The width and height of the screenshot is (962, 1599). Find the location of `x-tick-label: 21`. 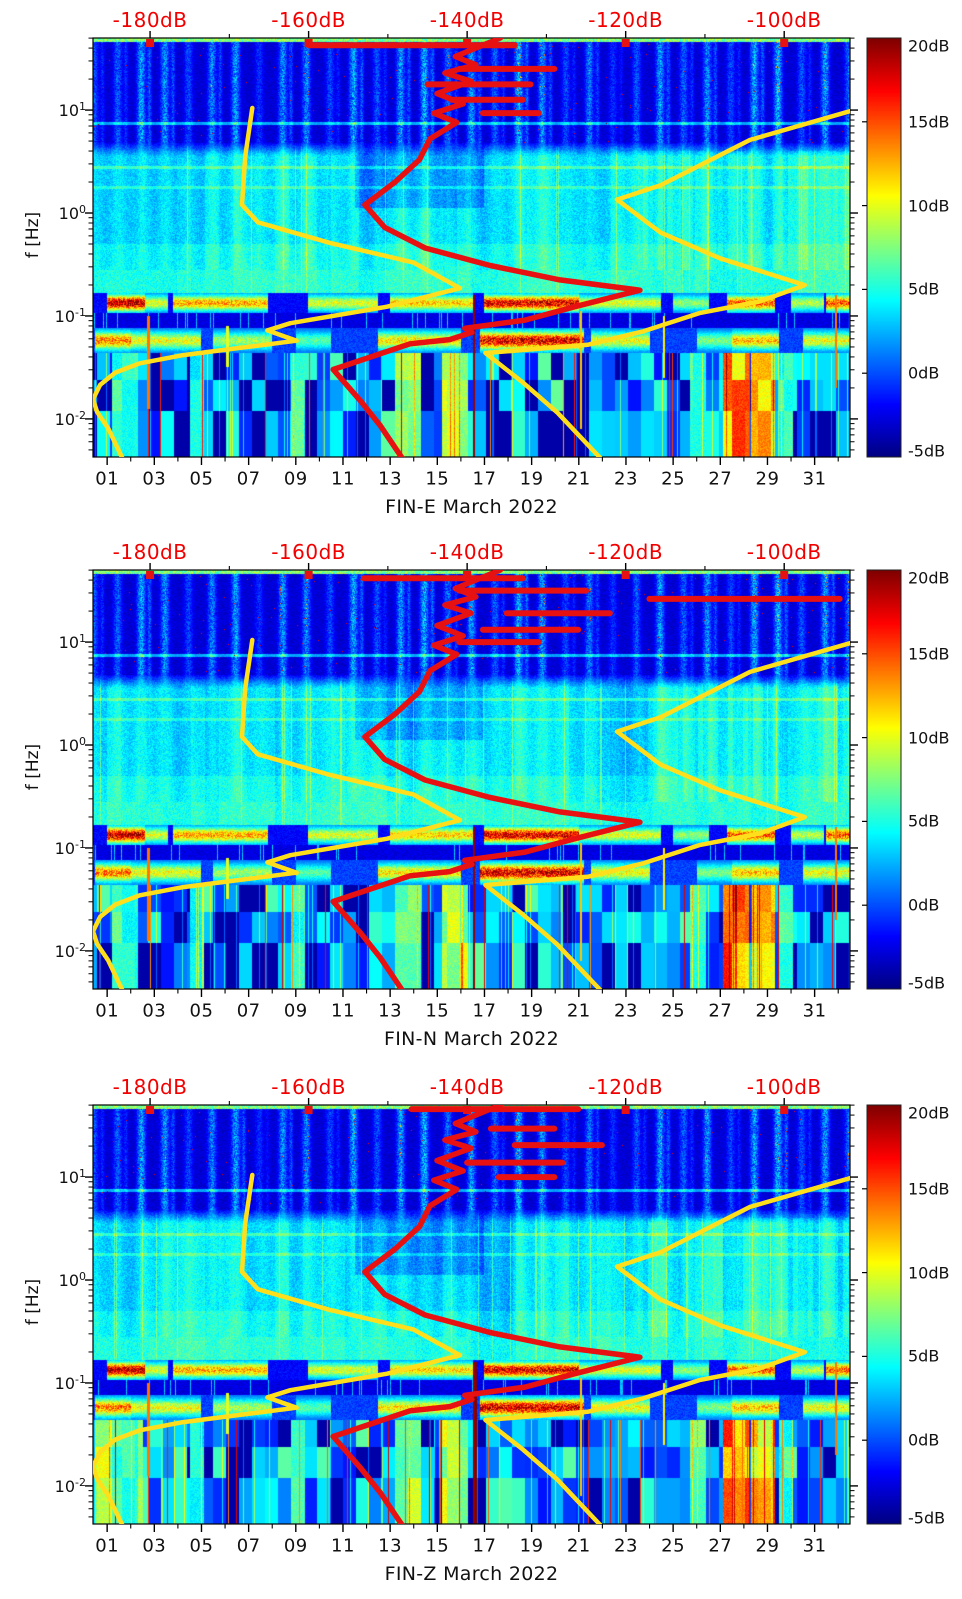

x-tick-label: 21 is located at coordinates (578, 1011).